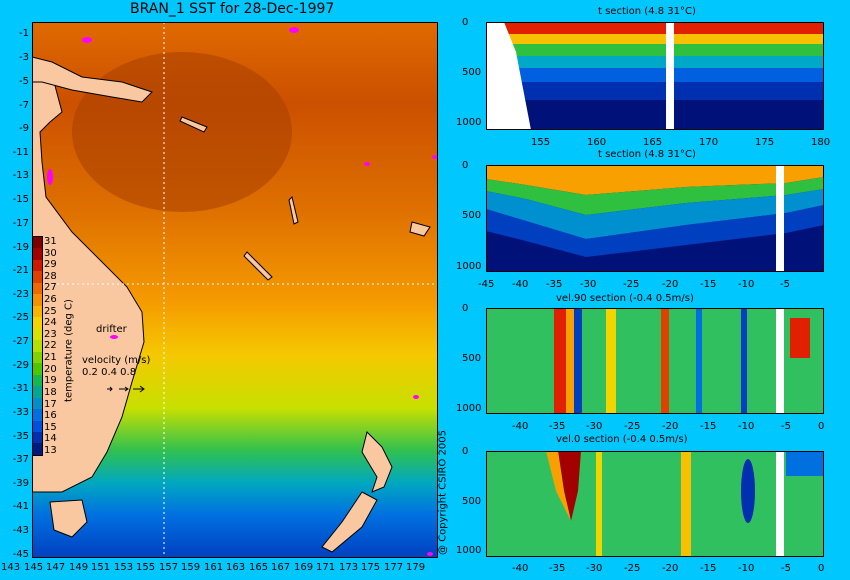 Image resolution: width=850 pixels, height=580 pixels. What do you see at coordinates (20, 436) in the screenshot?
I see `lat-tick: -35` at bounding box center [20, 436].